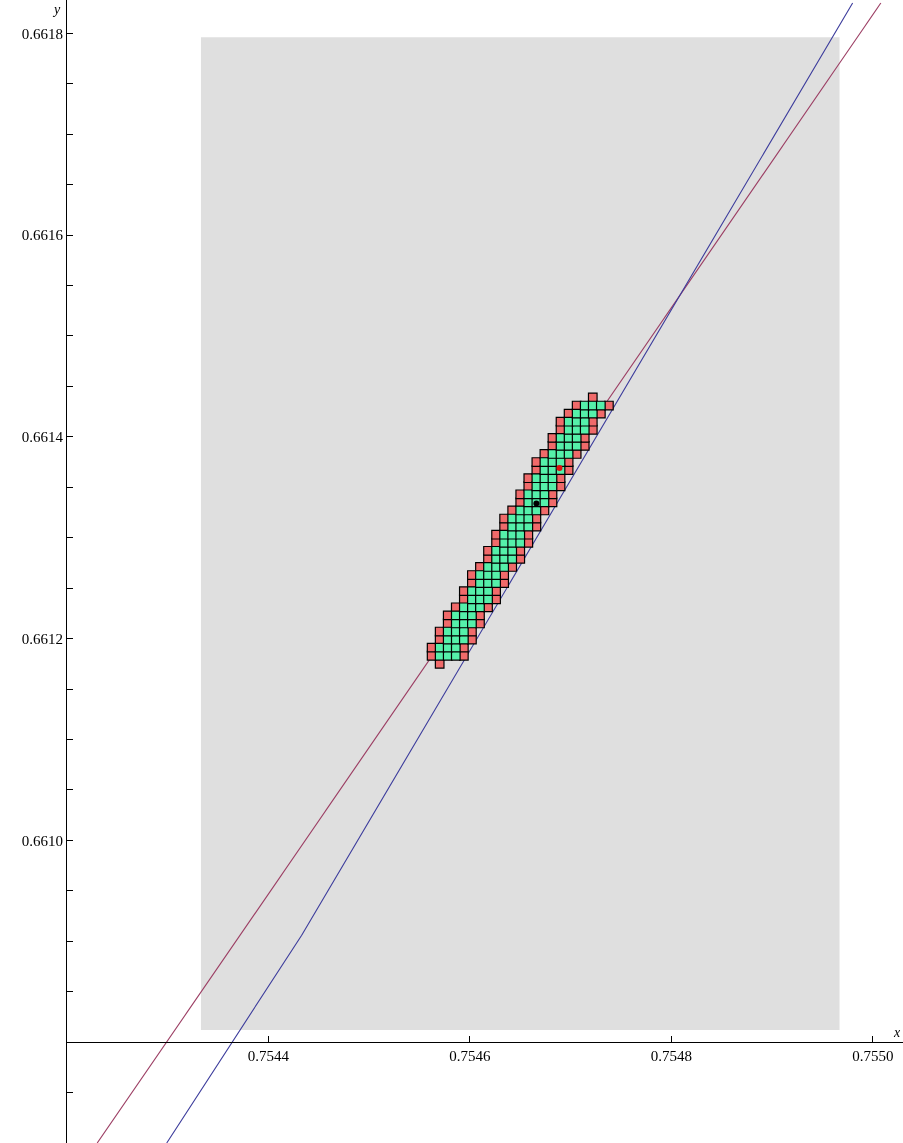 The width and height of the screenshot is (903, 1143). Describe the element at coordinates (873, 1056) in the screenshot. I see `x-tick-label: 0.7550` at that location.